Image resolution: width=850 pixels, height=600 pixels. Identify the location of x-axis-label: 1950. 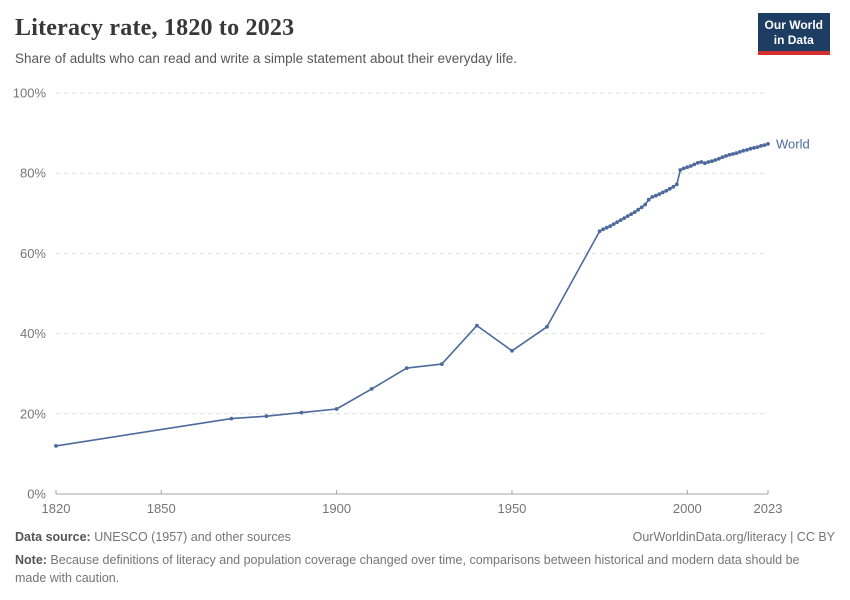
(511, 508).